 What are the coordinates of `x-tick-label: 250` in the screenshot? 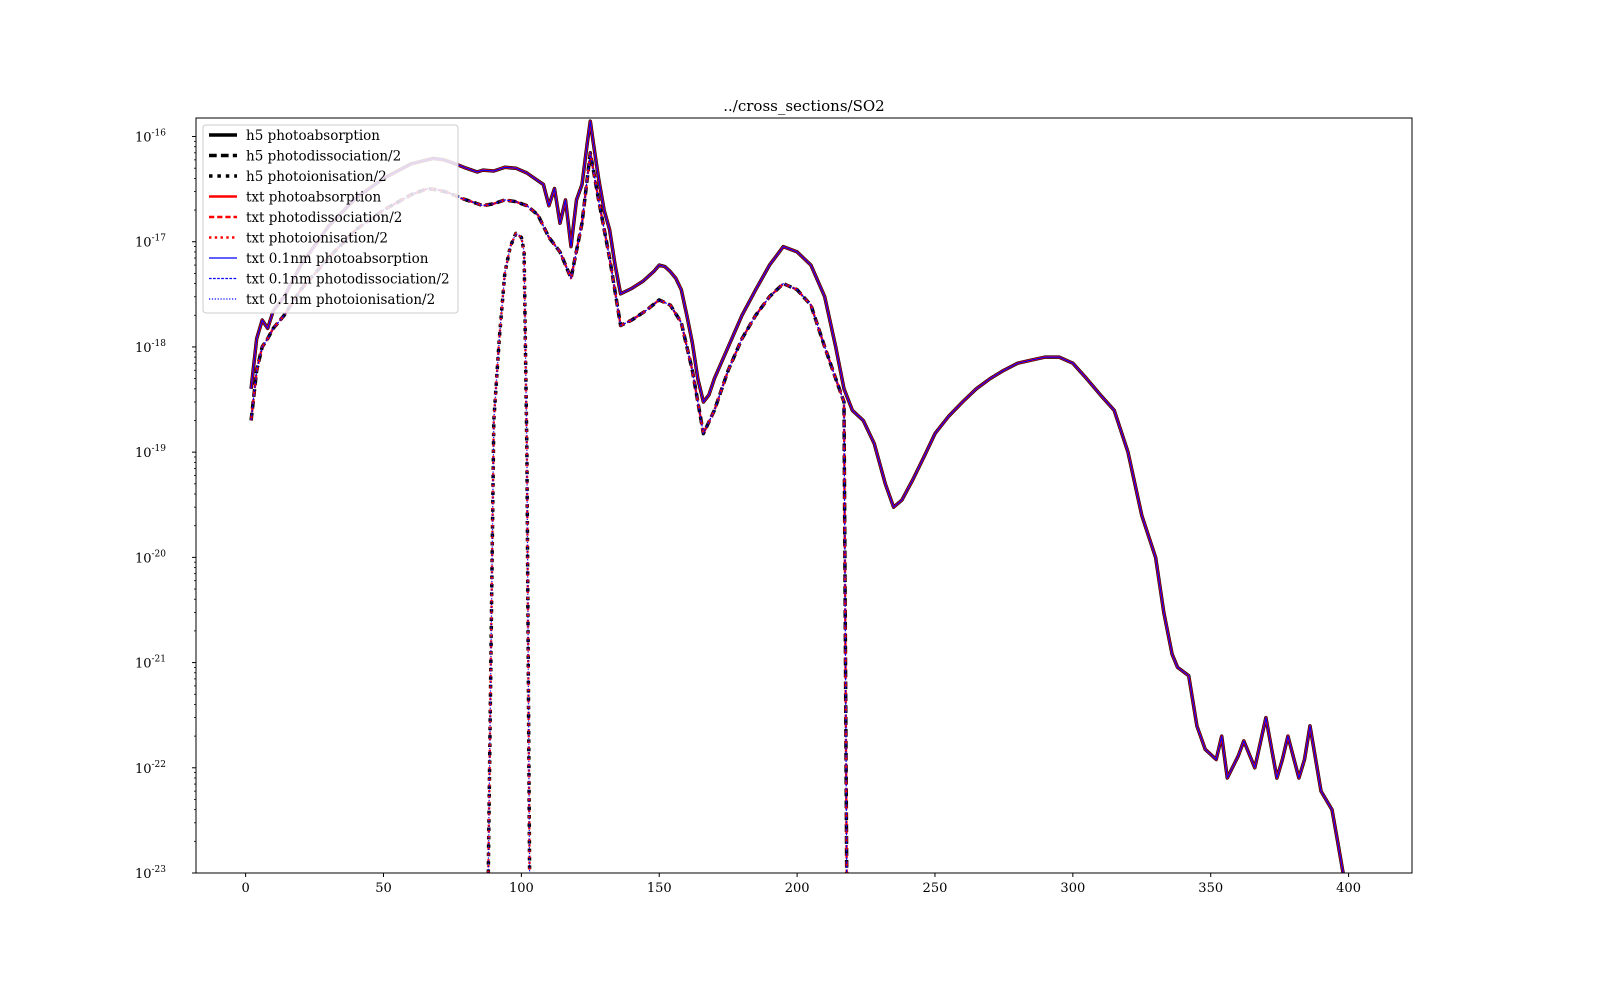 It's located at (935, 888).